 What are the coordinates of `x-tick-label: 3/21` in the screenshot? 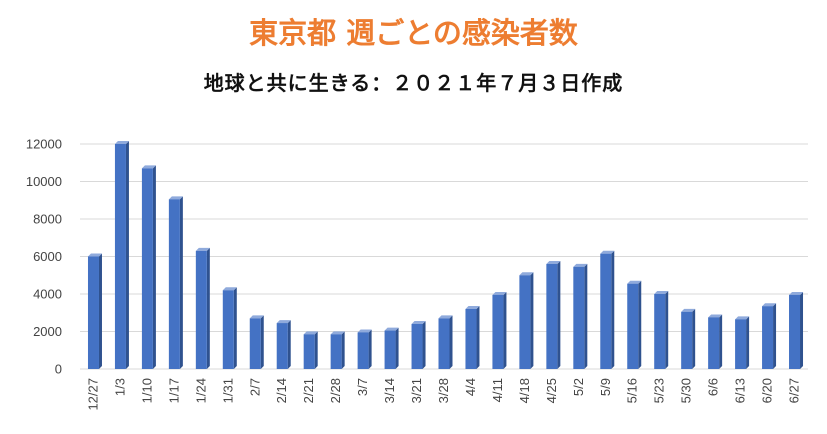 It's located at (416, 390).